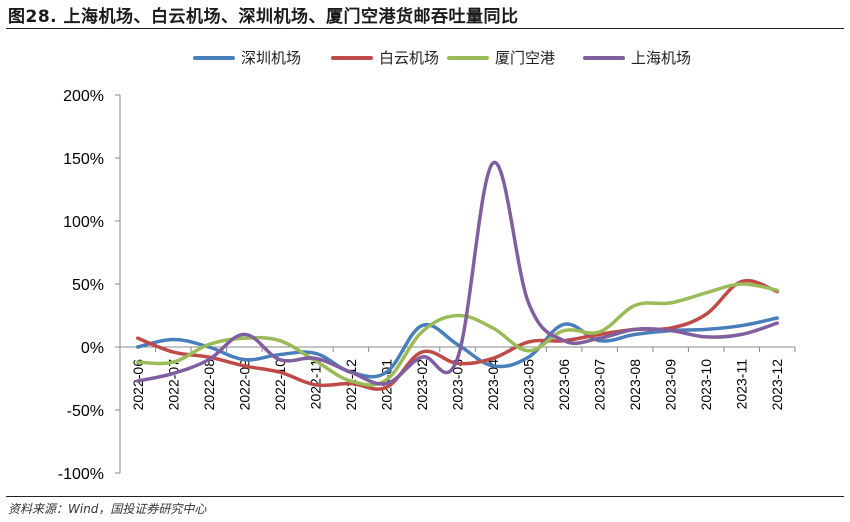 The width and height of the screenshot is (850, 522). Describe the element at coordinates (635, 385) in the screenshot. I see `x-tick-label: 2023-08` at that location.